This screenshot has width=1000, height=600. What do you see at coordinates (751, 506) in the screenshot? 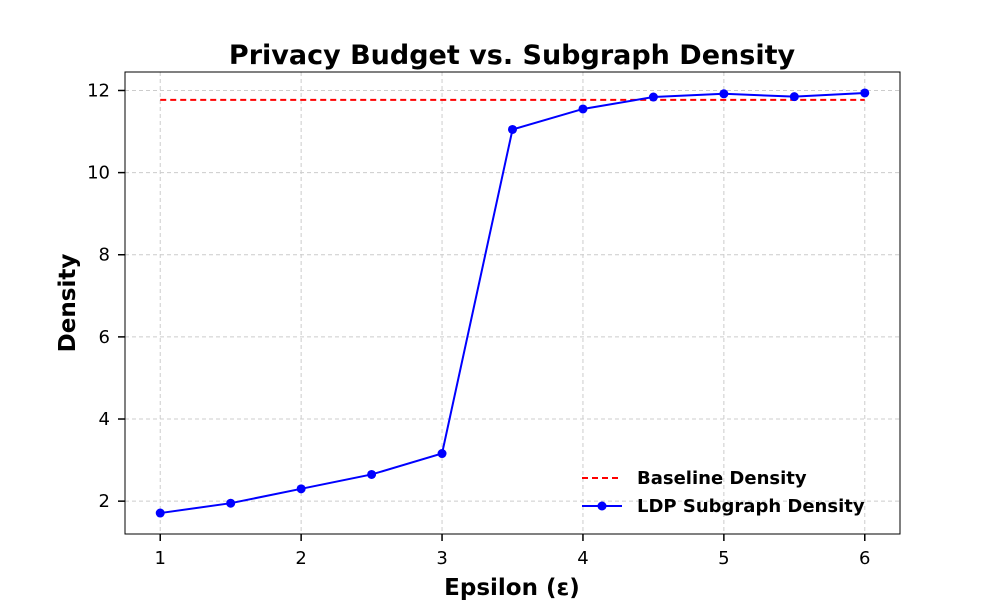
I see `legend-ldp-label: LDP Subgraph Density` at bounding box center [751, 506].